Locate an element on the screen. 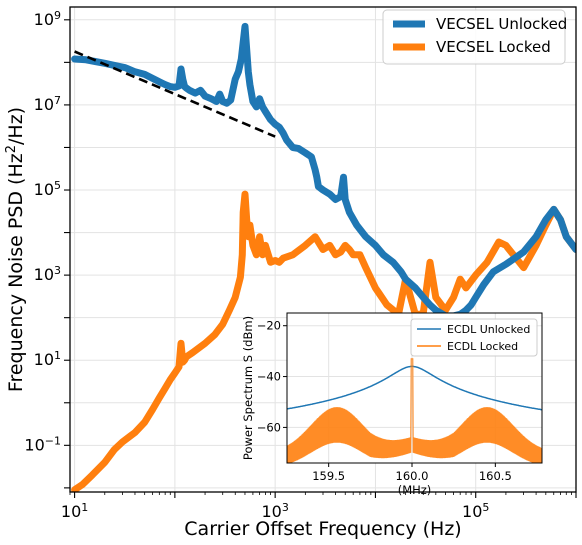 The image size is (582, 545). y-tick-label: 10¹ is located at coordinates (47, 359).